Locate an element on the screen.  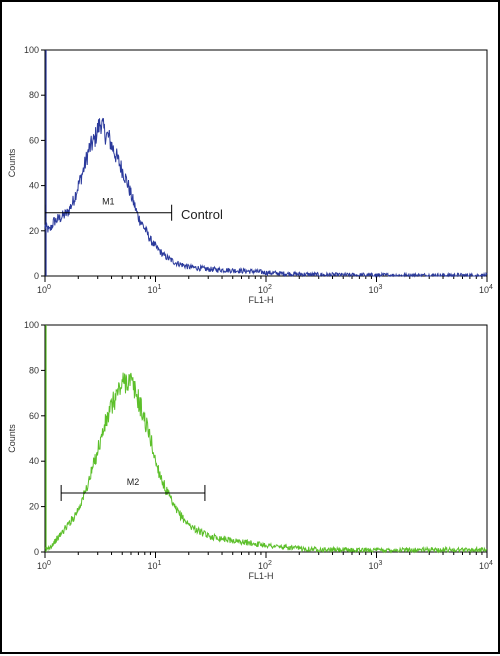
panel1-y-tick-label-3: 60 is located at coordinates (34, 140).